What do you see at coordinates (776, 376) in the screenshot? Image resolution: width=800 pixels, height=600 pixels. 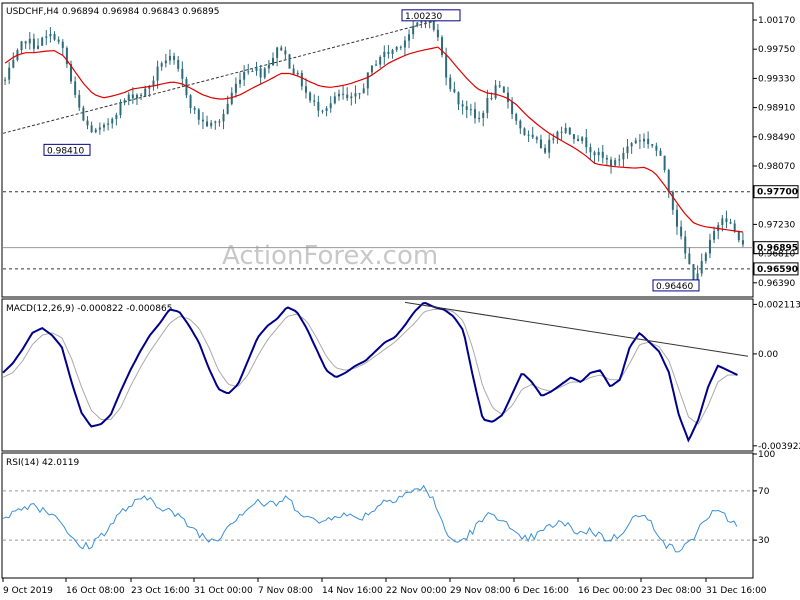 I see `macd-y-axis: 0.002113 0.00 -0.003922` at bounding box center [776, 376].